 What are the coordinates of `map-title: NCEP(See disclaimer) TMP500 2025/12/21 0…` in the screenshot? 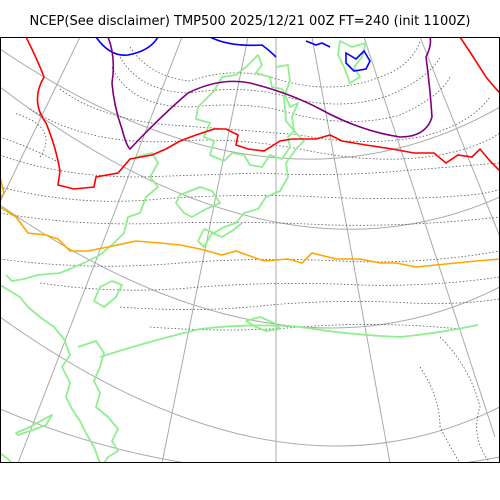 It's located at (250, 21).